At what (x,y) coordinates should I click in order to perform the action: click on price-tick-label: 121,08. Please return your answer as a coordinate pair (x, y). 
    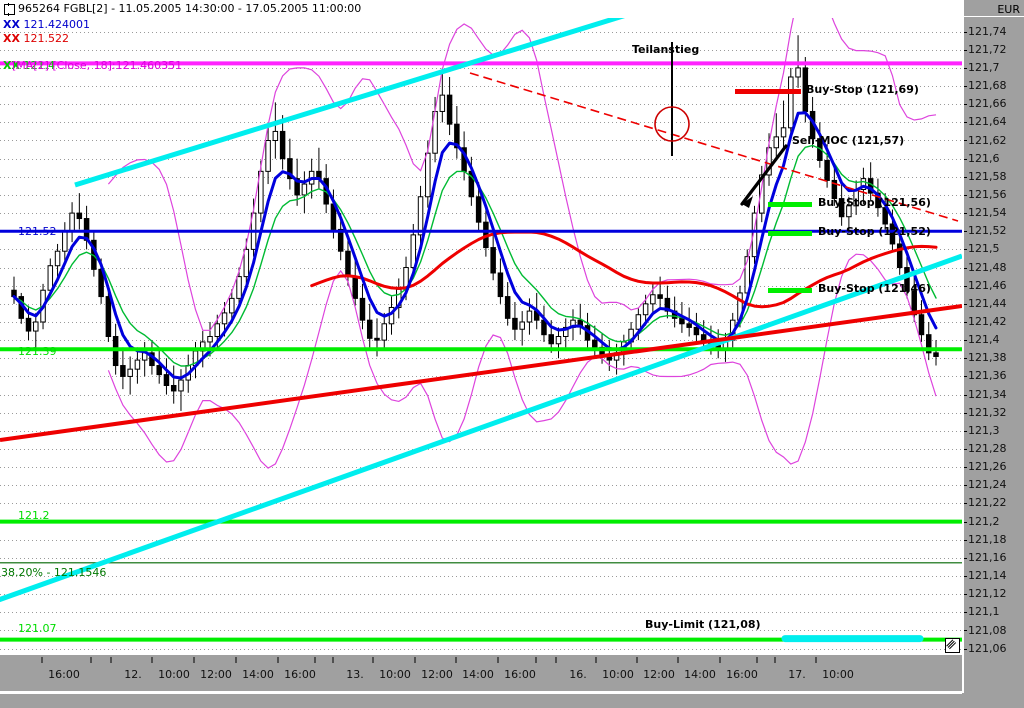
    Looking at the image, I should click on (987, 630).